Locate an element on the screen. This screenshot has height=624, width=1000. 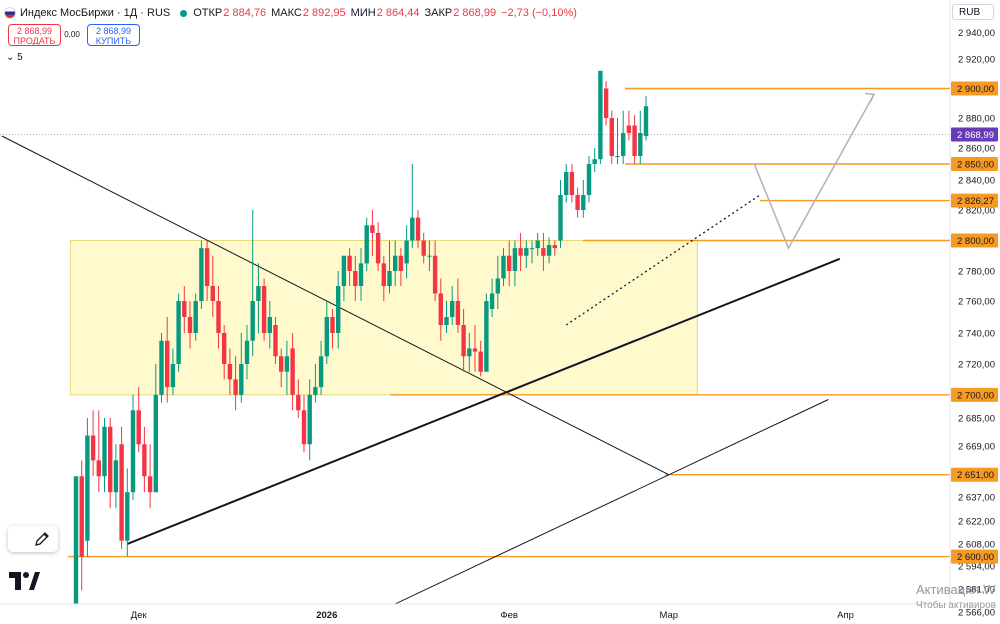
buy-button: 2 868,99 КУПИТЬ is located at coordinates (113, 35).